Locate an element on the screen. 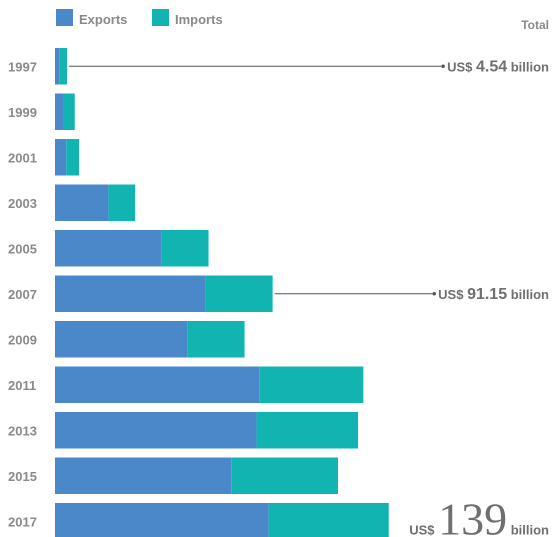  bar-imports-2005 is located at coordinates (185, 248).